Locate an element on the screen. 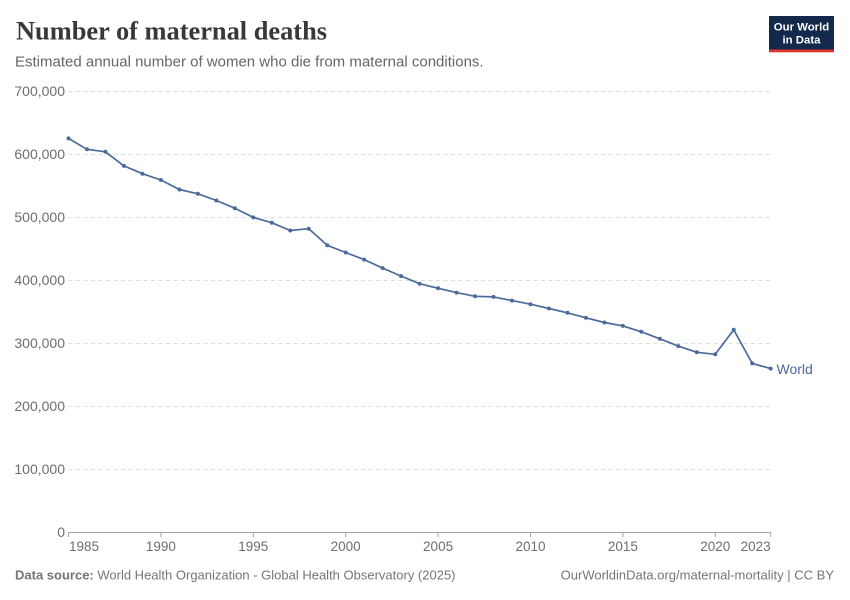 The image size is (850, 600). svg-text: 2000 is located at coordinates (346, 546).